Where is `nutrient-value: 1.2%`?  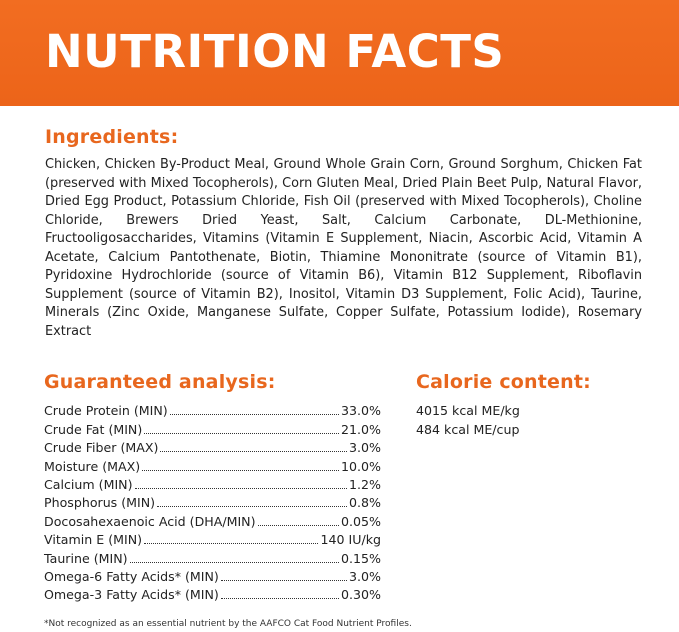
nutrient-value: 1.2% is located at coordinates (365, 484).